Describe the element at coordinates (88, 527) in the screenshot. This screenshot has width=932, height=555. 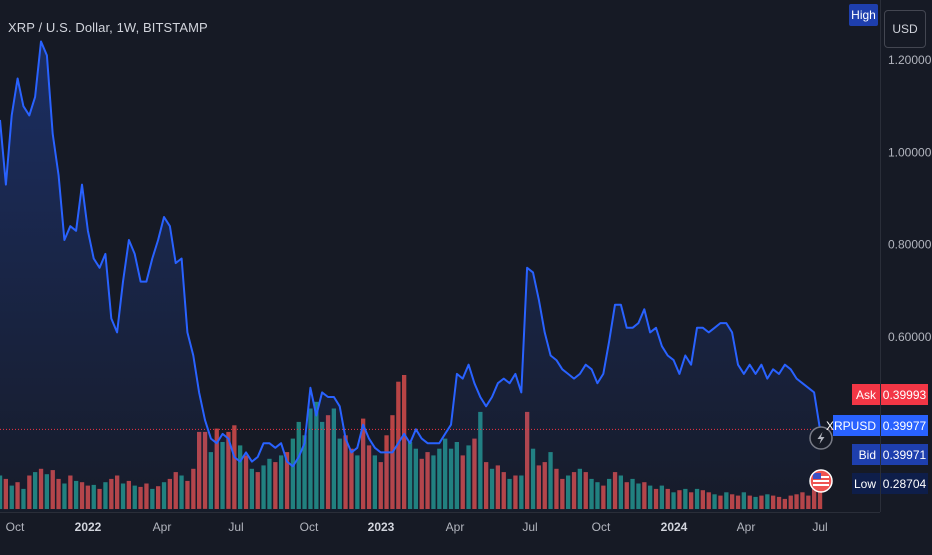
I see `x-tick-label: 2022` at that location.